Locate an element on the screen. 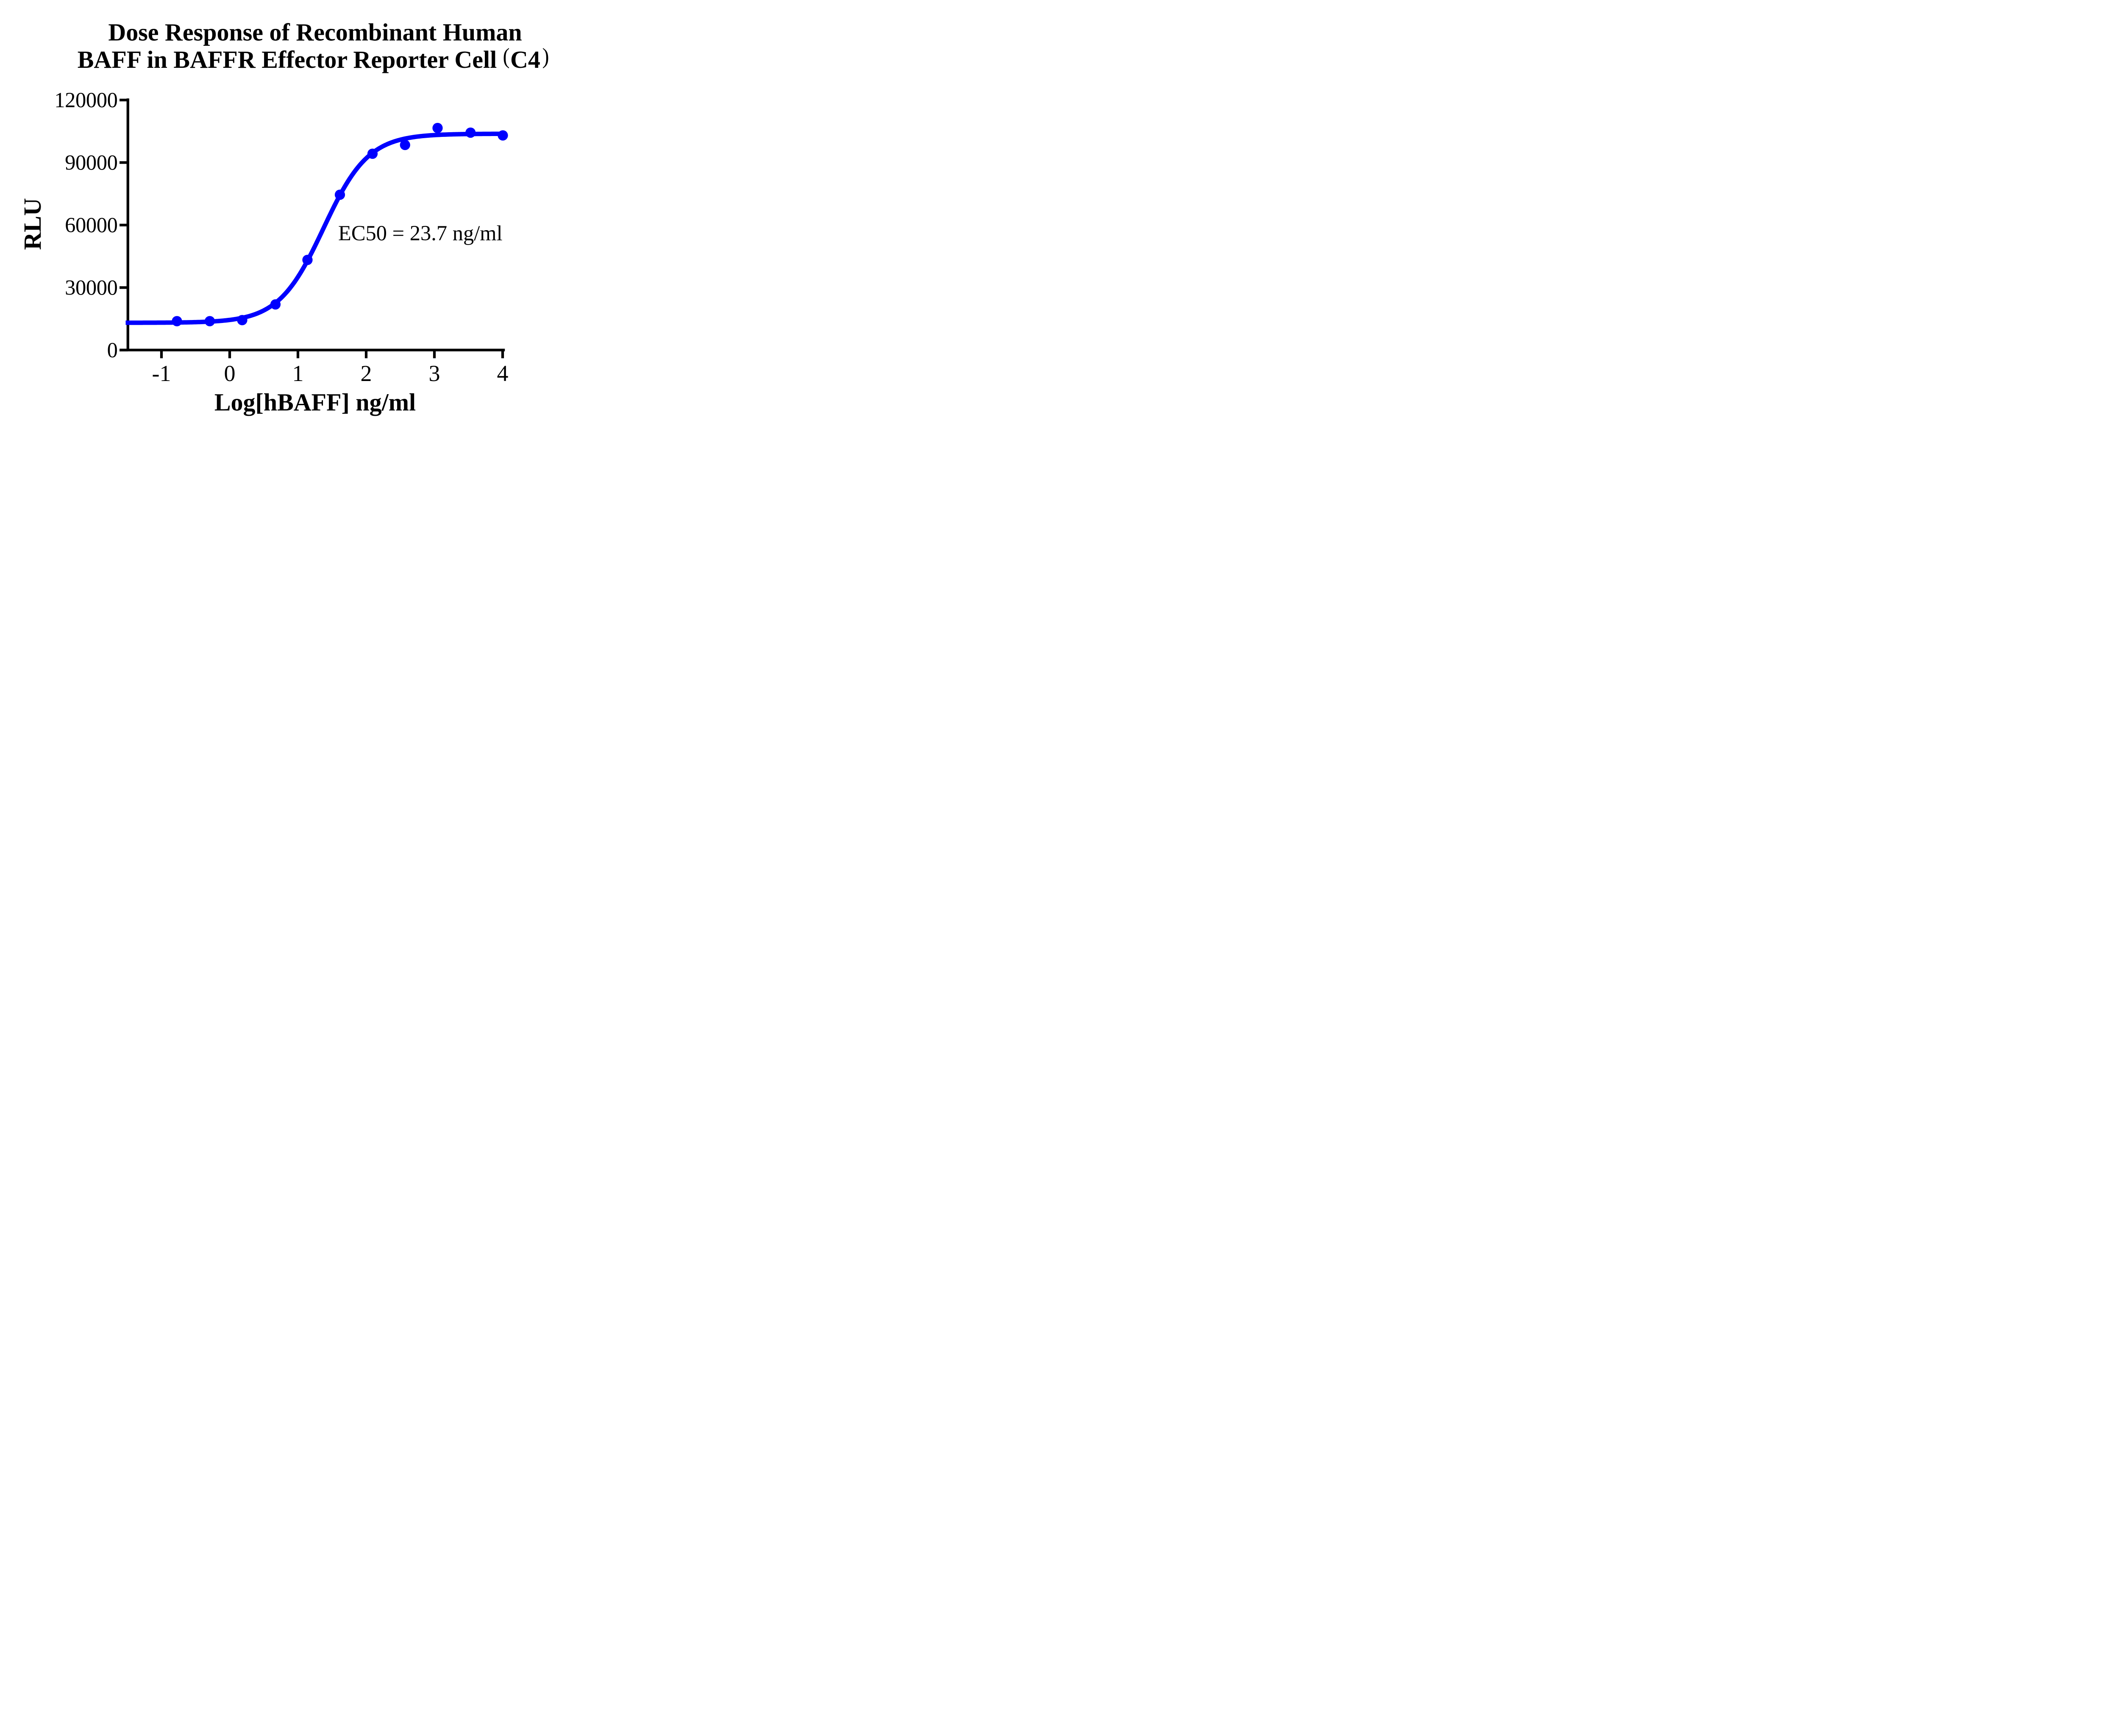 This screenshot has height=1736, width=2119. svg-text: Log[hBAFF] ng/ml is located at coordinates (315, 402).